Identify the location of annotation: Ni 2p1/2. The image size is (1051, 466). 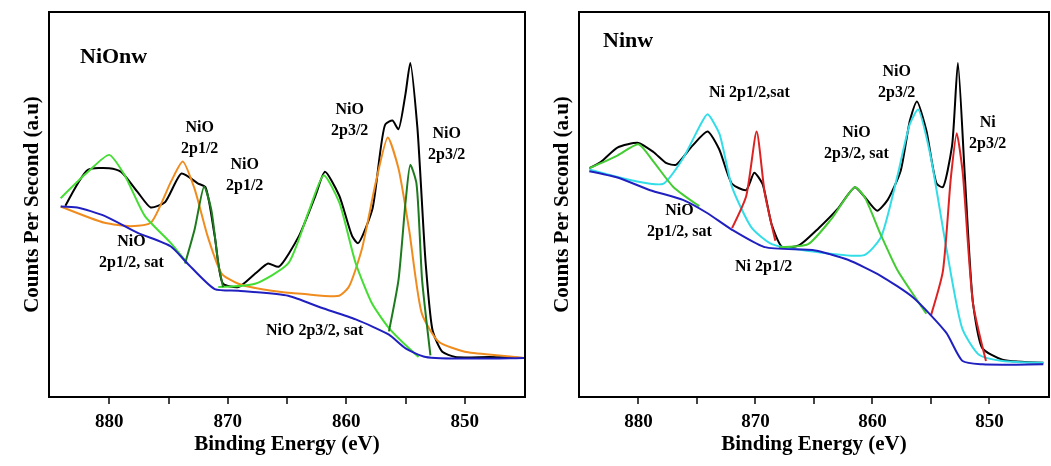
(764, 266).